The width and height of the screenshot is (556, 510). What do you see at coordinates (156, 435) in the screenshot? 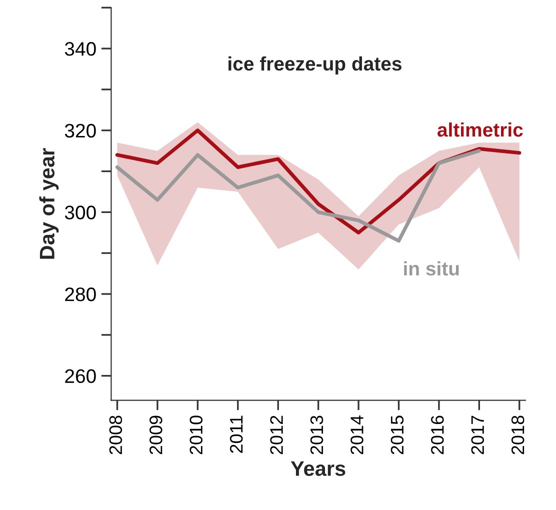
I see `x-tick-label: 2009` at bounding box center [156, 435].